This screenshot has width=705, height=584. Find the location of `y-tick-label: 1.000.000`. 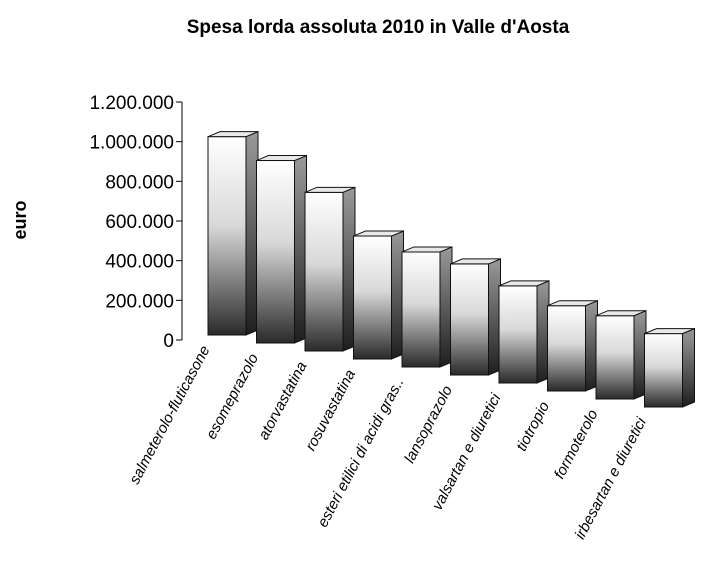

y-tick-label: 1.000.000 is located at coordinates (131, 143).